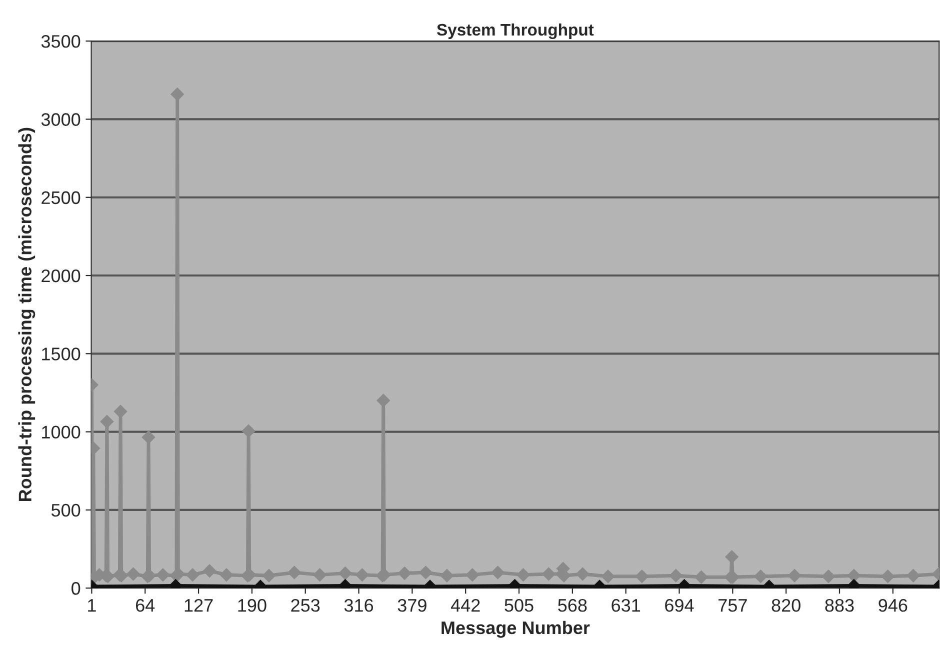 The height and width of the screenshot is (652, 941). Describe the element at coordinates (893, 605) in the screenshot. I see `x-tick-label: 946` at that location.